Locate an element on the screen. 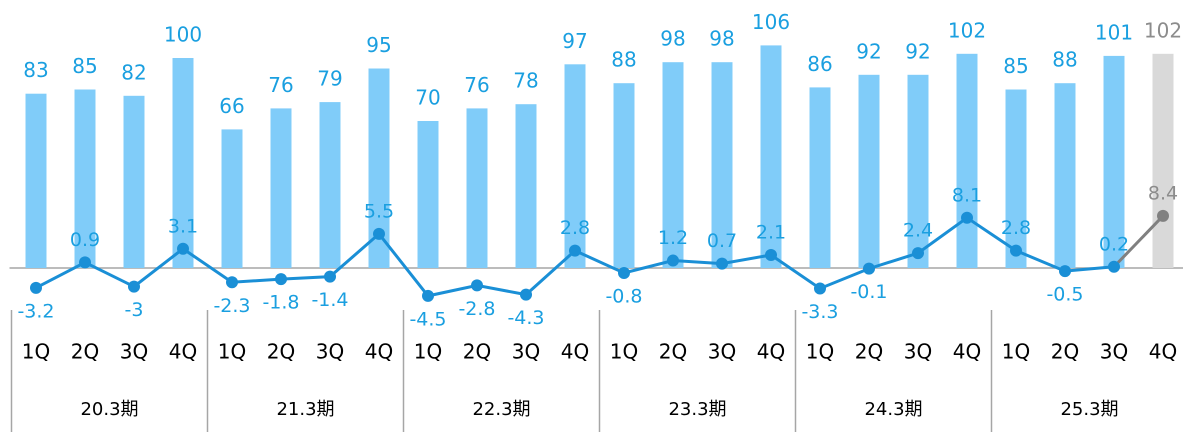 The image size is (1183, 432). line-label: 2.4 is located at coordinates (918, 231).